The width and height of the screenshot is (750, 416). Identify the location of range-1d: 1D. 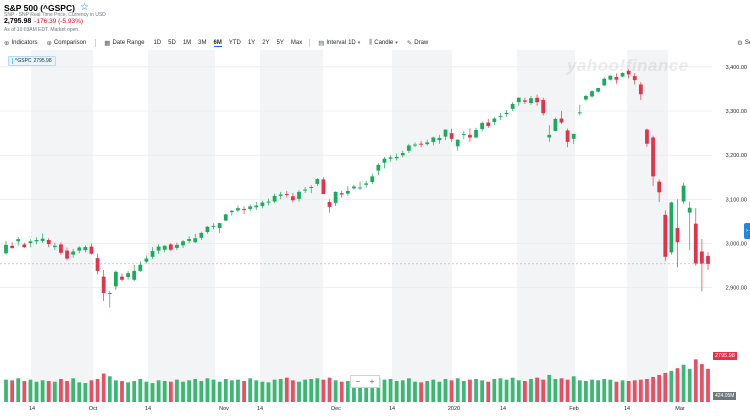
(157, 43).